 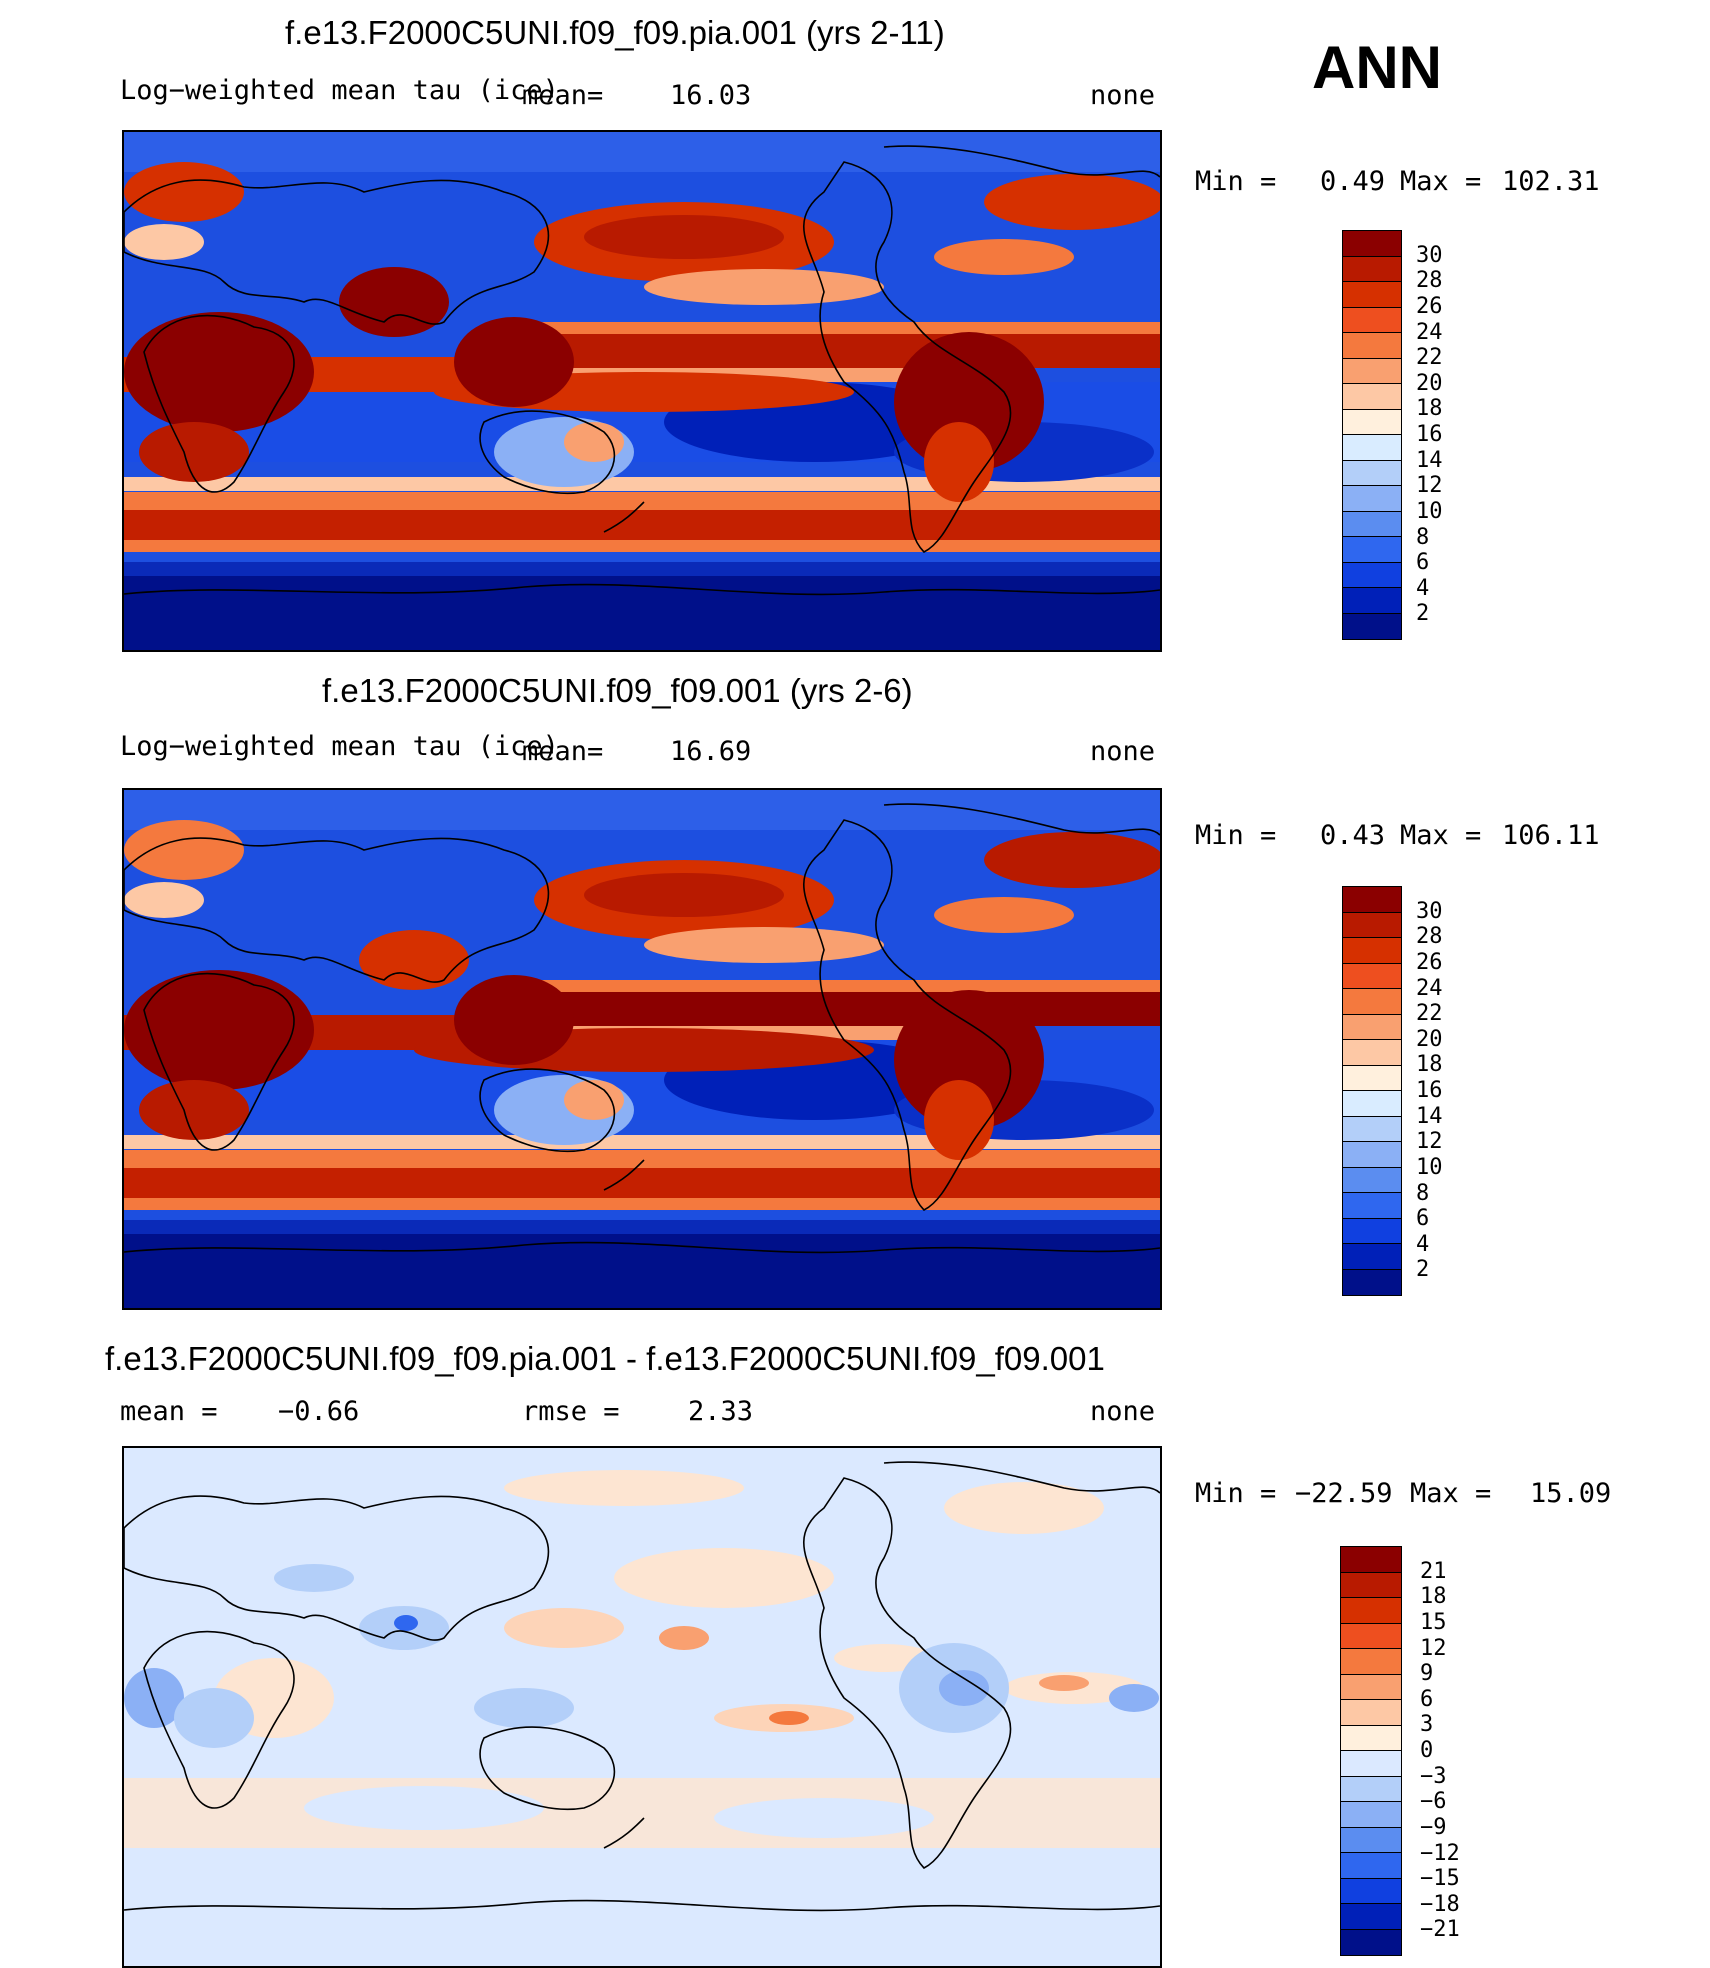 What do you see at coordinates (1433, 1776) in the screenshot?
I see `colorbar-tick-label: −3` at bounding box center [1433, 1776].